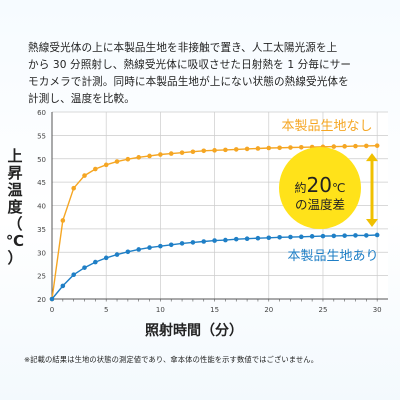  I want to click on x-tick-label: 10, so click(160, 310).